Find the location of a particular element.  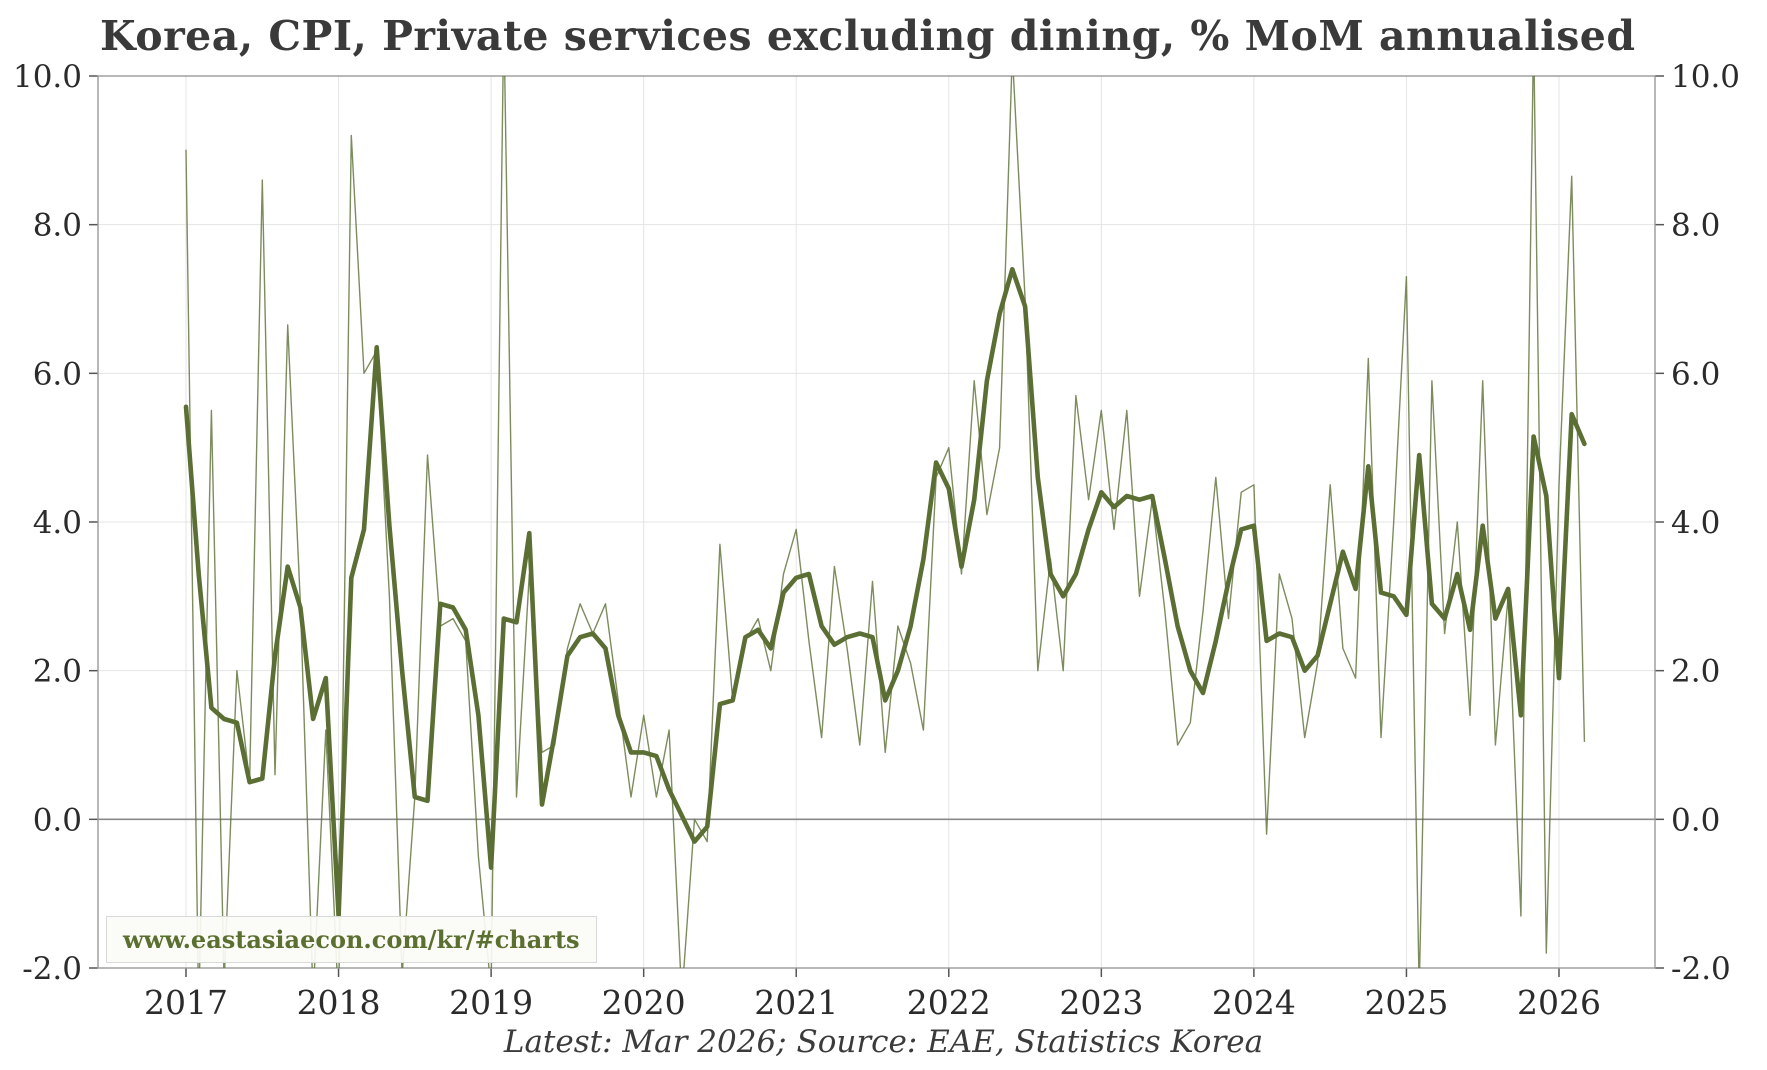

x-axis-label: 2025 is located at coordinates (1406, 1002).